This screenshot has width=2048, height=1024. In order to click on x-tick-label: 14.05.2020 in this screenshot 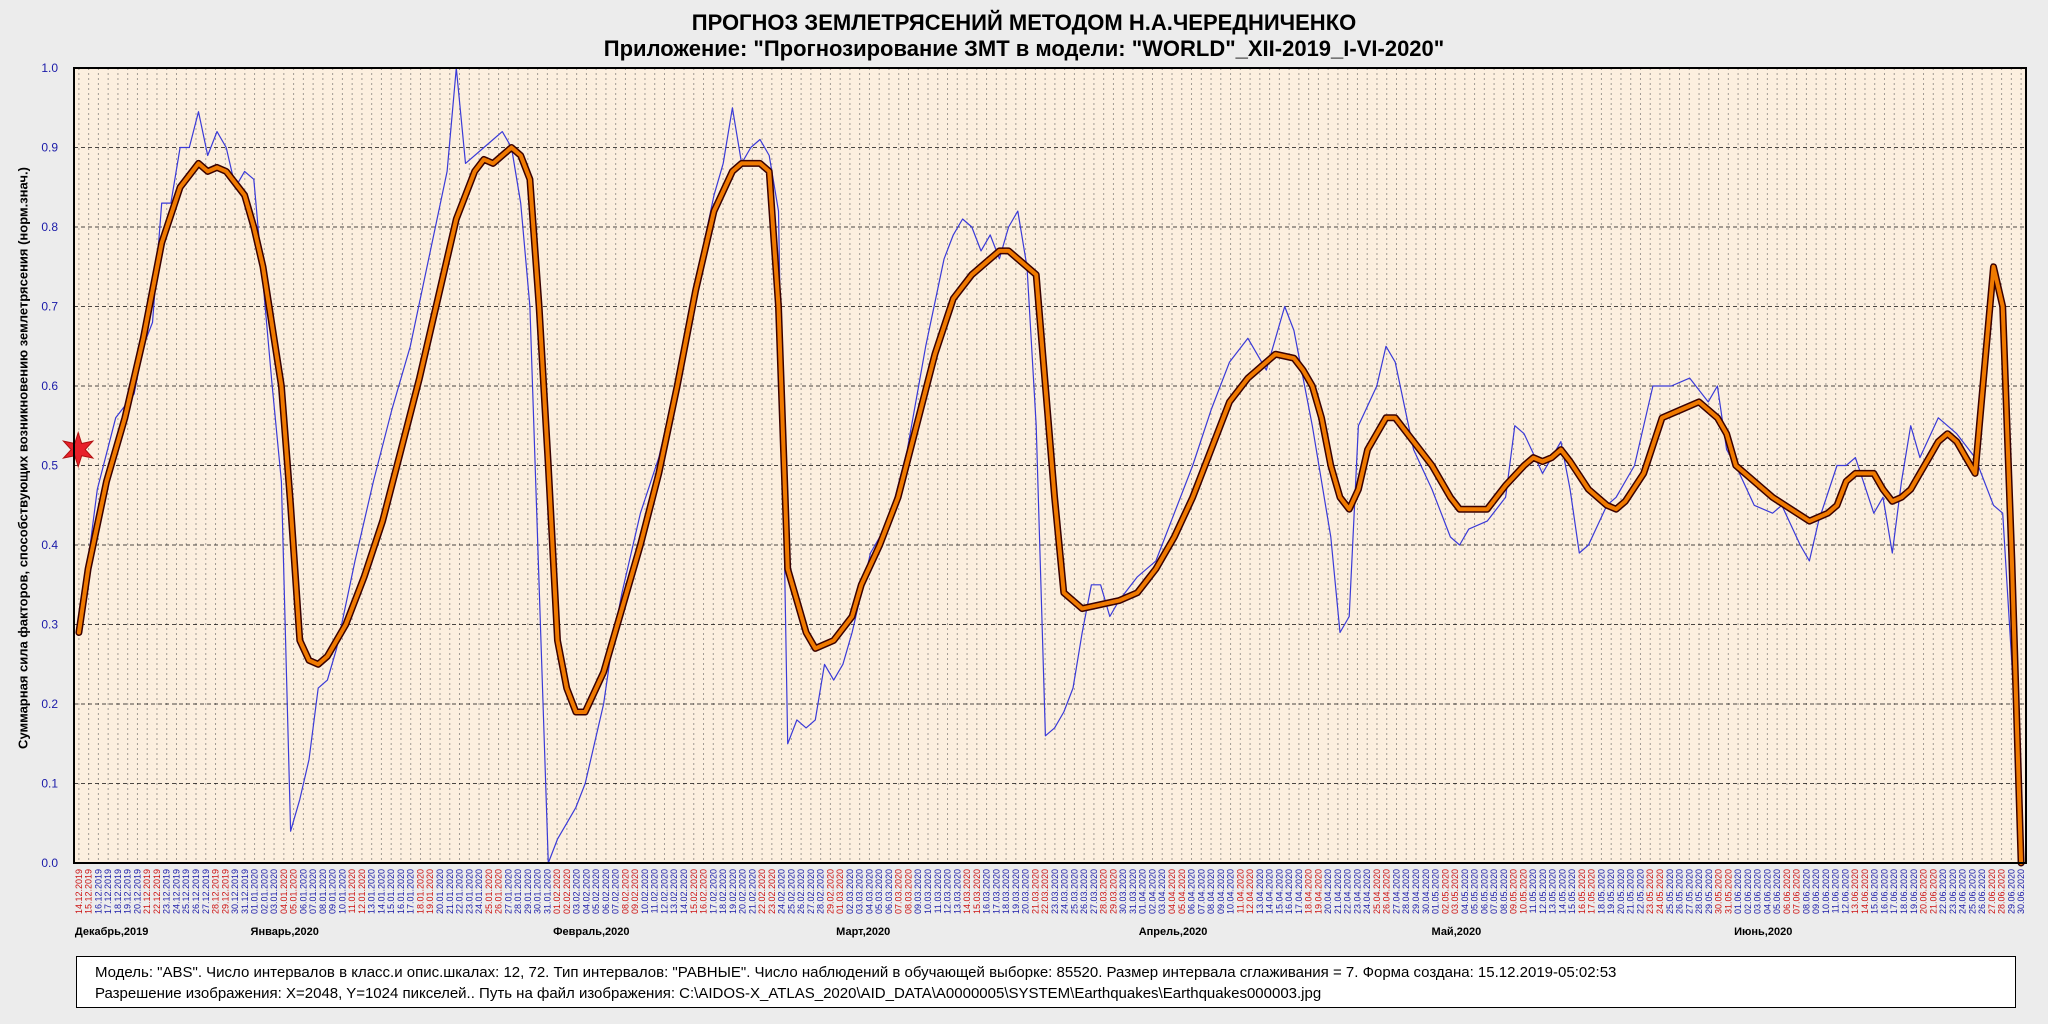, I will do `click(1562, 891)`.